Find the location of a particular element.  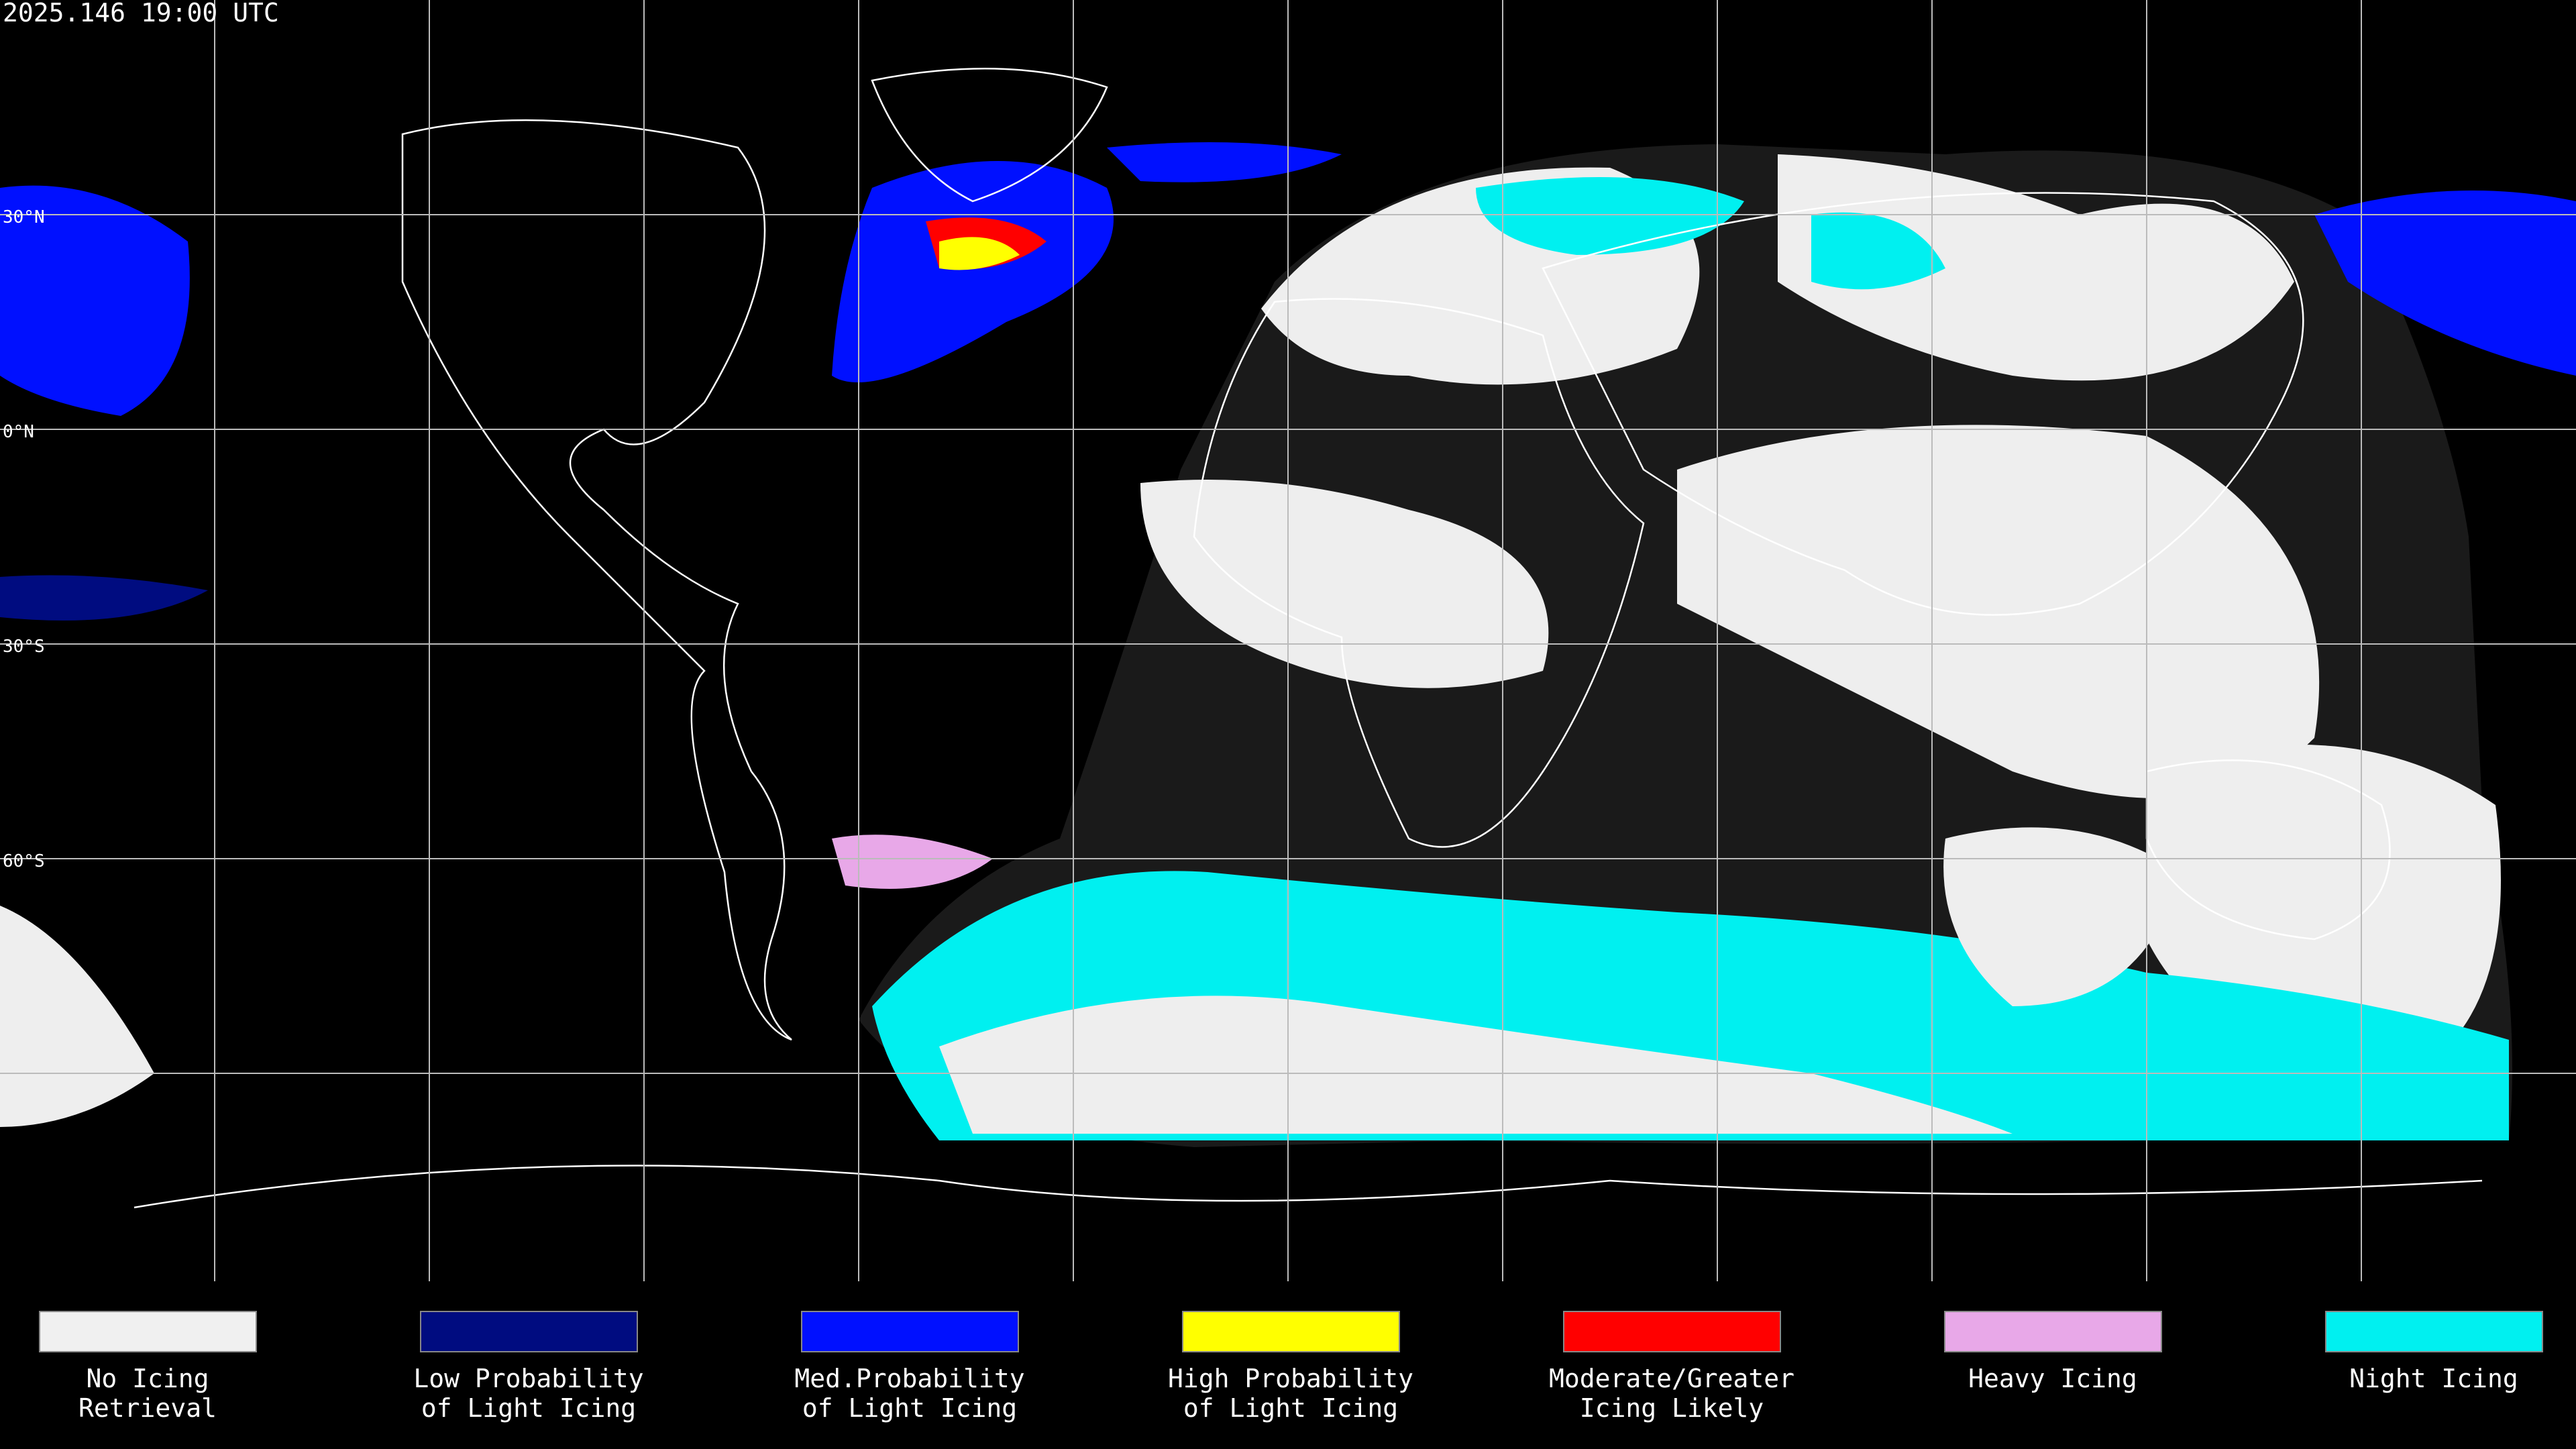

legend-label: Retrieval is located at coordinates (147, 1408).